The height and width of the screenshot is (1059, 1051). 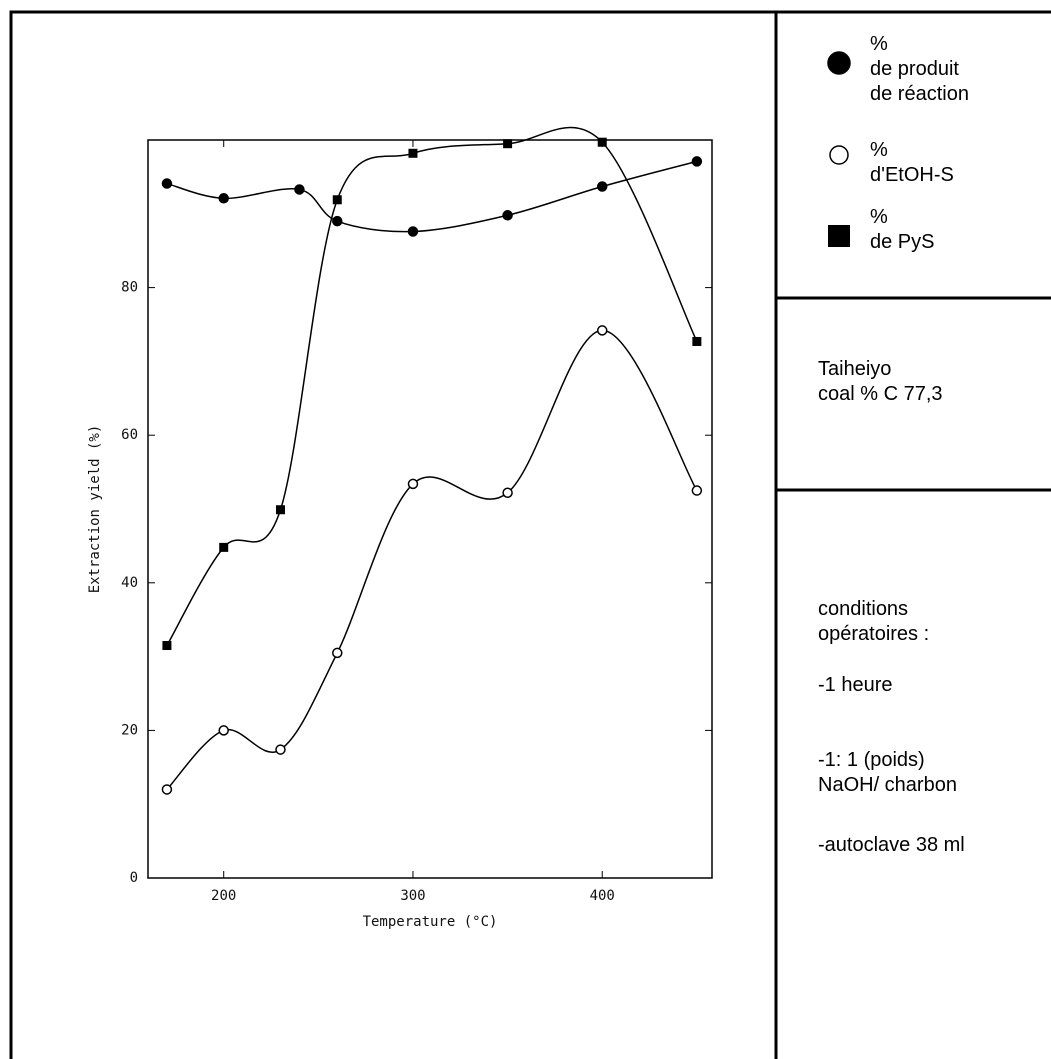 What do you see at coordinates (902, 229) in the screenshot?
I see `legend-label: % de PyS` at bounding box center [902, 229].